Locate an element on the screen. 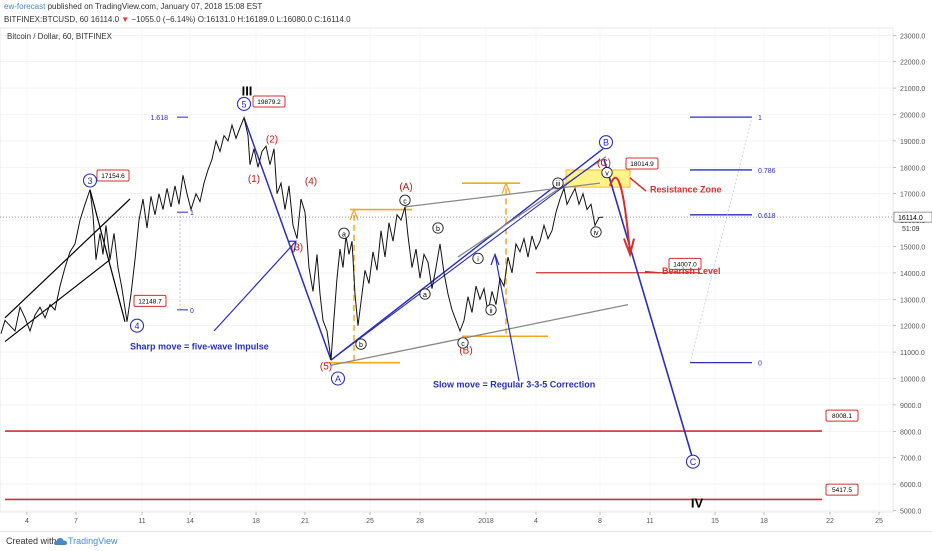  low: L:16080.0 is located at coordinates (294, 19).